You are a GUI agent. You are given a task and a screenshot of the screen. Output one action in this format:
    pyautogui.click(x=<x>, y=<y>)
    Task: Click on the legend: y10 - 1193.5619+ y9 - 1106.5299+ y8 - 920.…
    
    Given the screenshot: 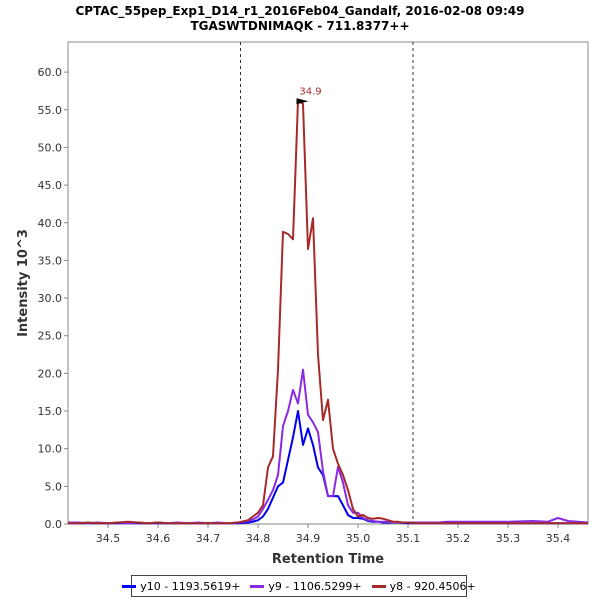 What is the action you would take?
    pyautogui.click(x=299, y=586)
    